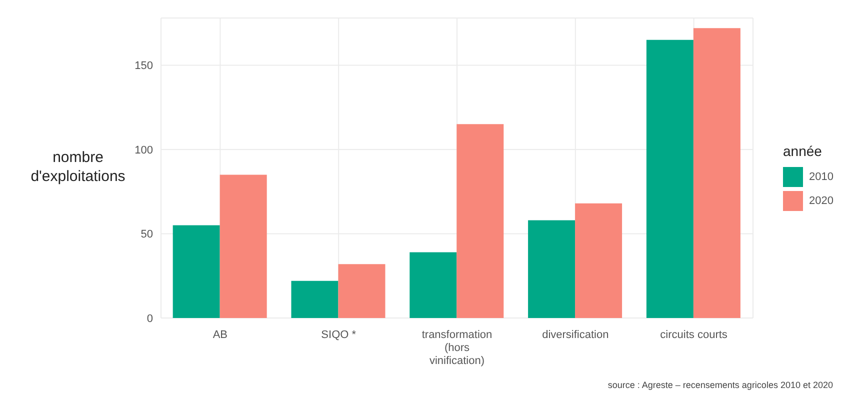 The image size is (841, 410). Describe the element at coordinates (694, 335) in the screenshot. I see `x-tick-label: circuits courts` at that location.